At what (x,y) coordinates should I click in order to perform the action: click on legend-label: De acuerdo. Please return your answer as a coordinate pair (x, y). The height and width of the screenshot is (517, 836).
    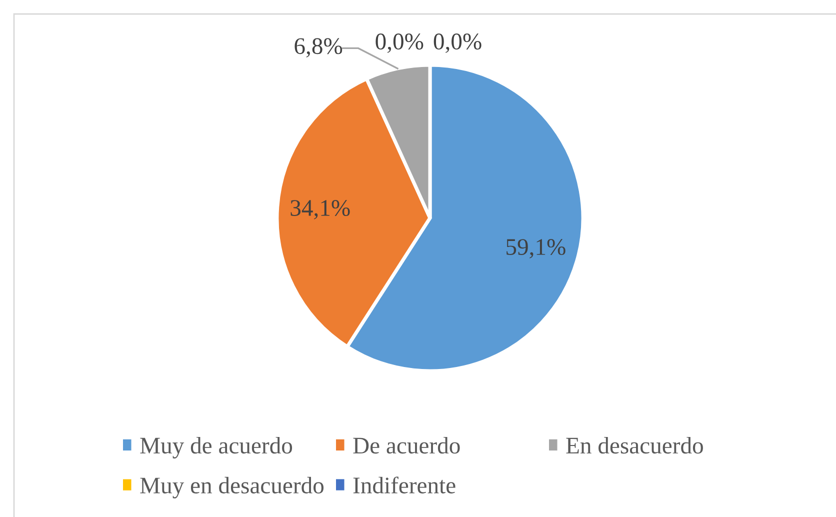
    Looking at the image, I should click on (406, 445).